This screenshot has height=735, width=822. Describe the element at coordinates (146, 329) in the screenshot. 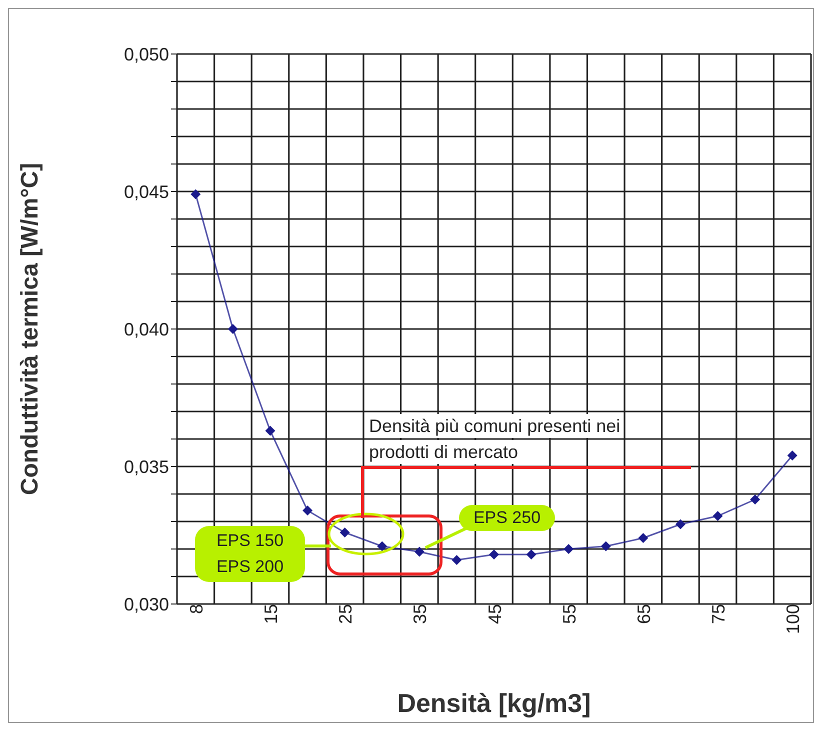

I see `y-tick-label: 0,040` at that location.